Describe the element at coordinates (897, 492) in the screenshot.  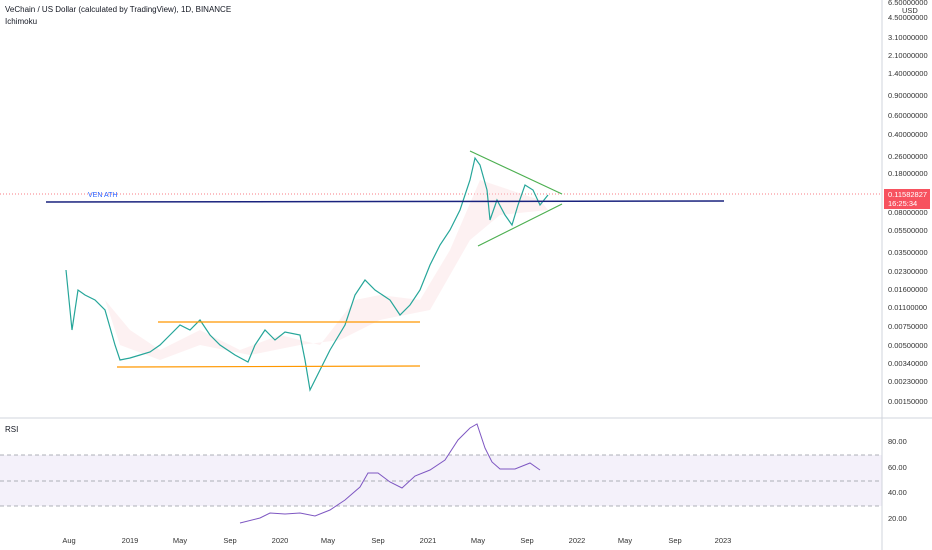
I see `rsi-label: 40.00` at that location.